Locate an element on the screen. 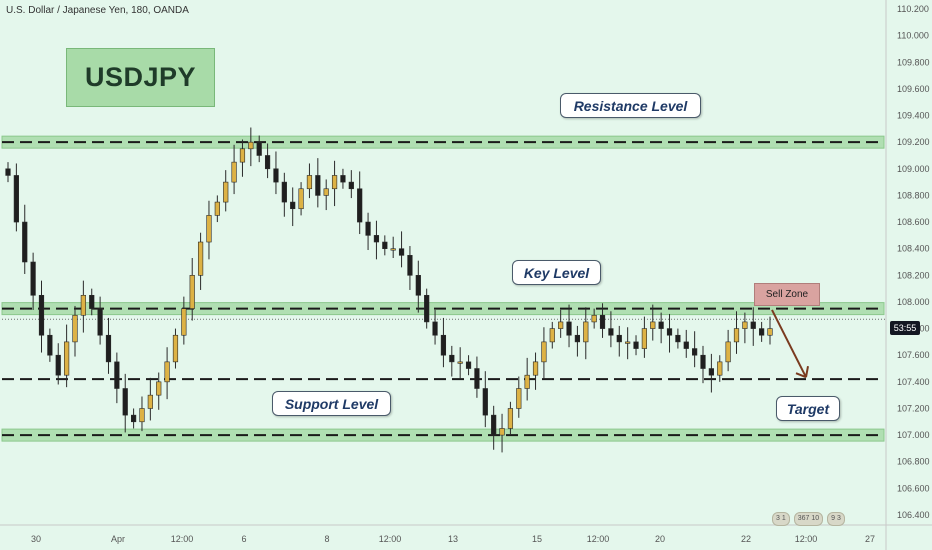  key-level-callout: Key Level is located at coordinates (556, 272).